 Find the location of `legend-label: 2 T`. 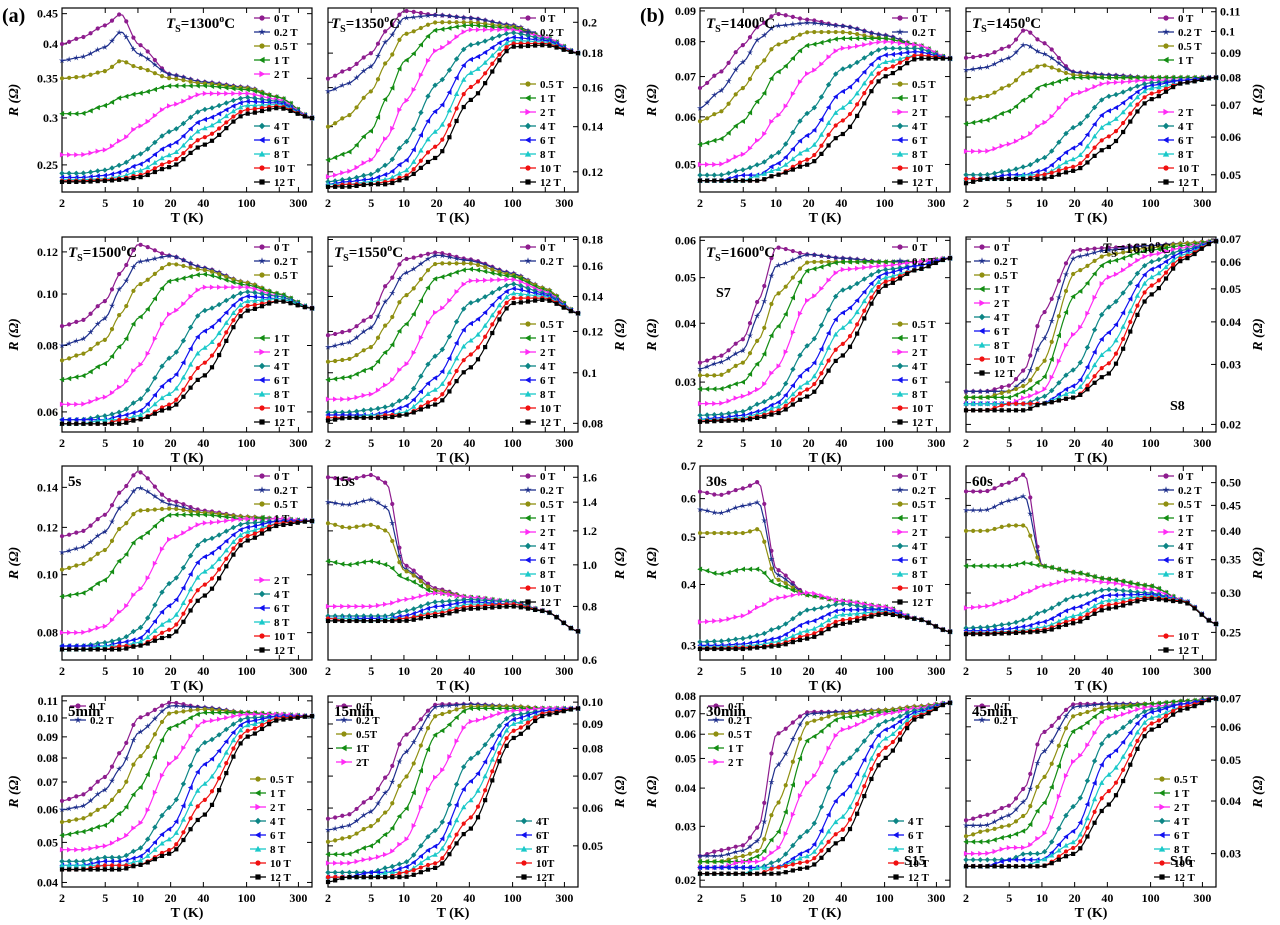

legend-label: 2 T is located at coordinates (548, 113).